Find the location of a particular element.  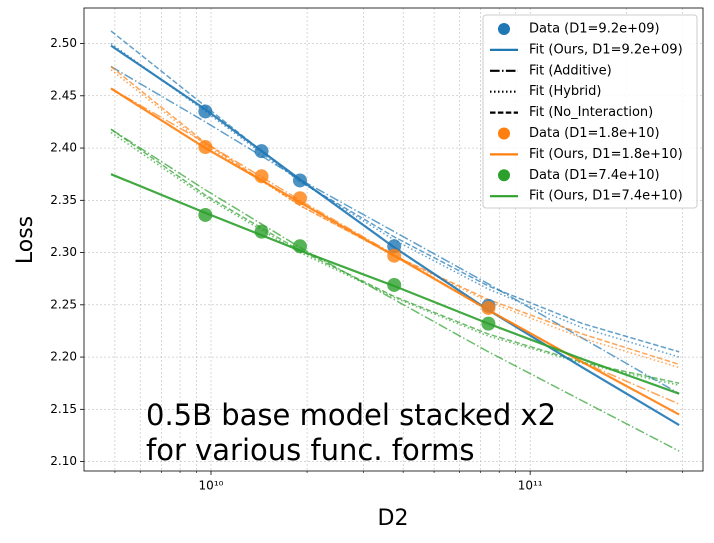

y-tick-label: 2.35 is located at coordinates (63, 200).